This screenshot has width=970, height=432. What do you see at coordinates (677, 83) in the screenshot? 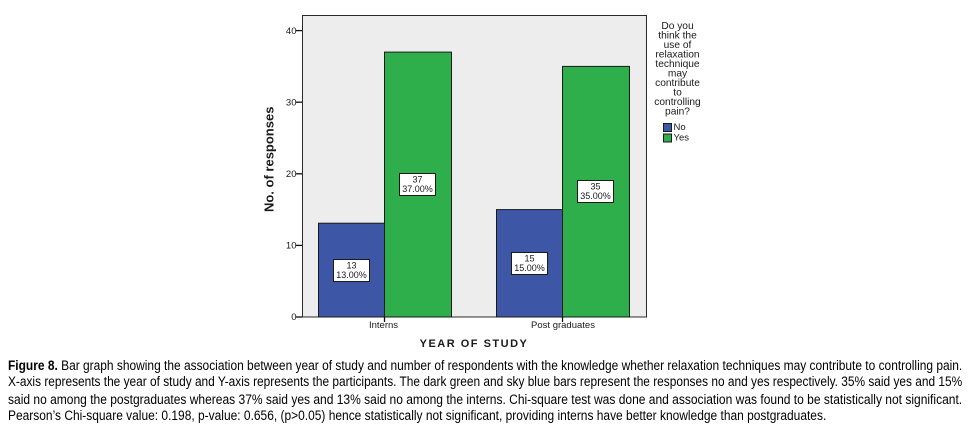
I see `svg-text: contribute` at bounding box center [677, 83].